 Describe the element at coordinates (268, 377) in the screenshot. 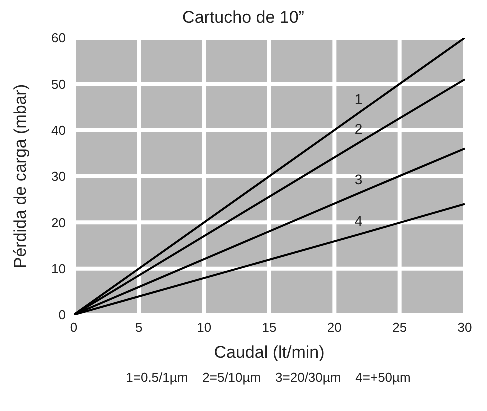

I see `text: 1=0.5/1µm 2=5/10µm 3=20/30µm 4=+50µm` at that location.